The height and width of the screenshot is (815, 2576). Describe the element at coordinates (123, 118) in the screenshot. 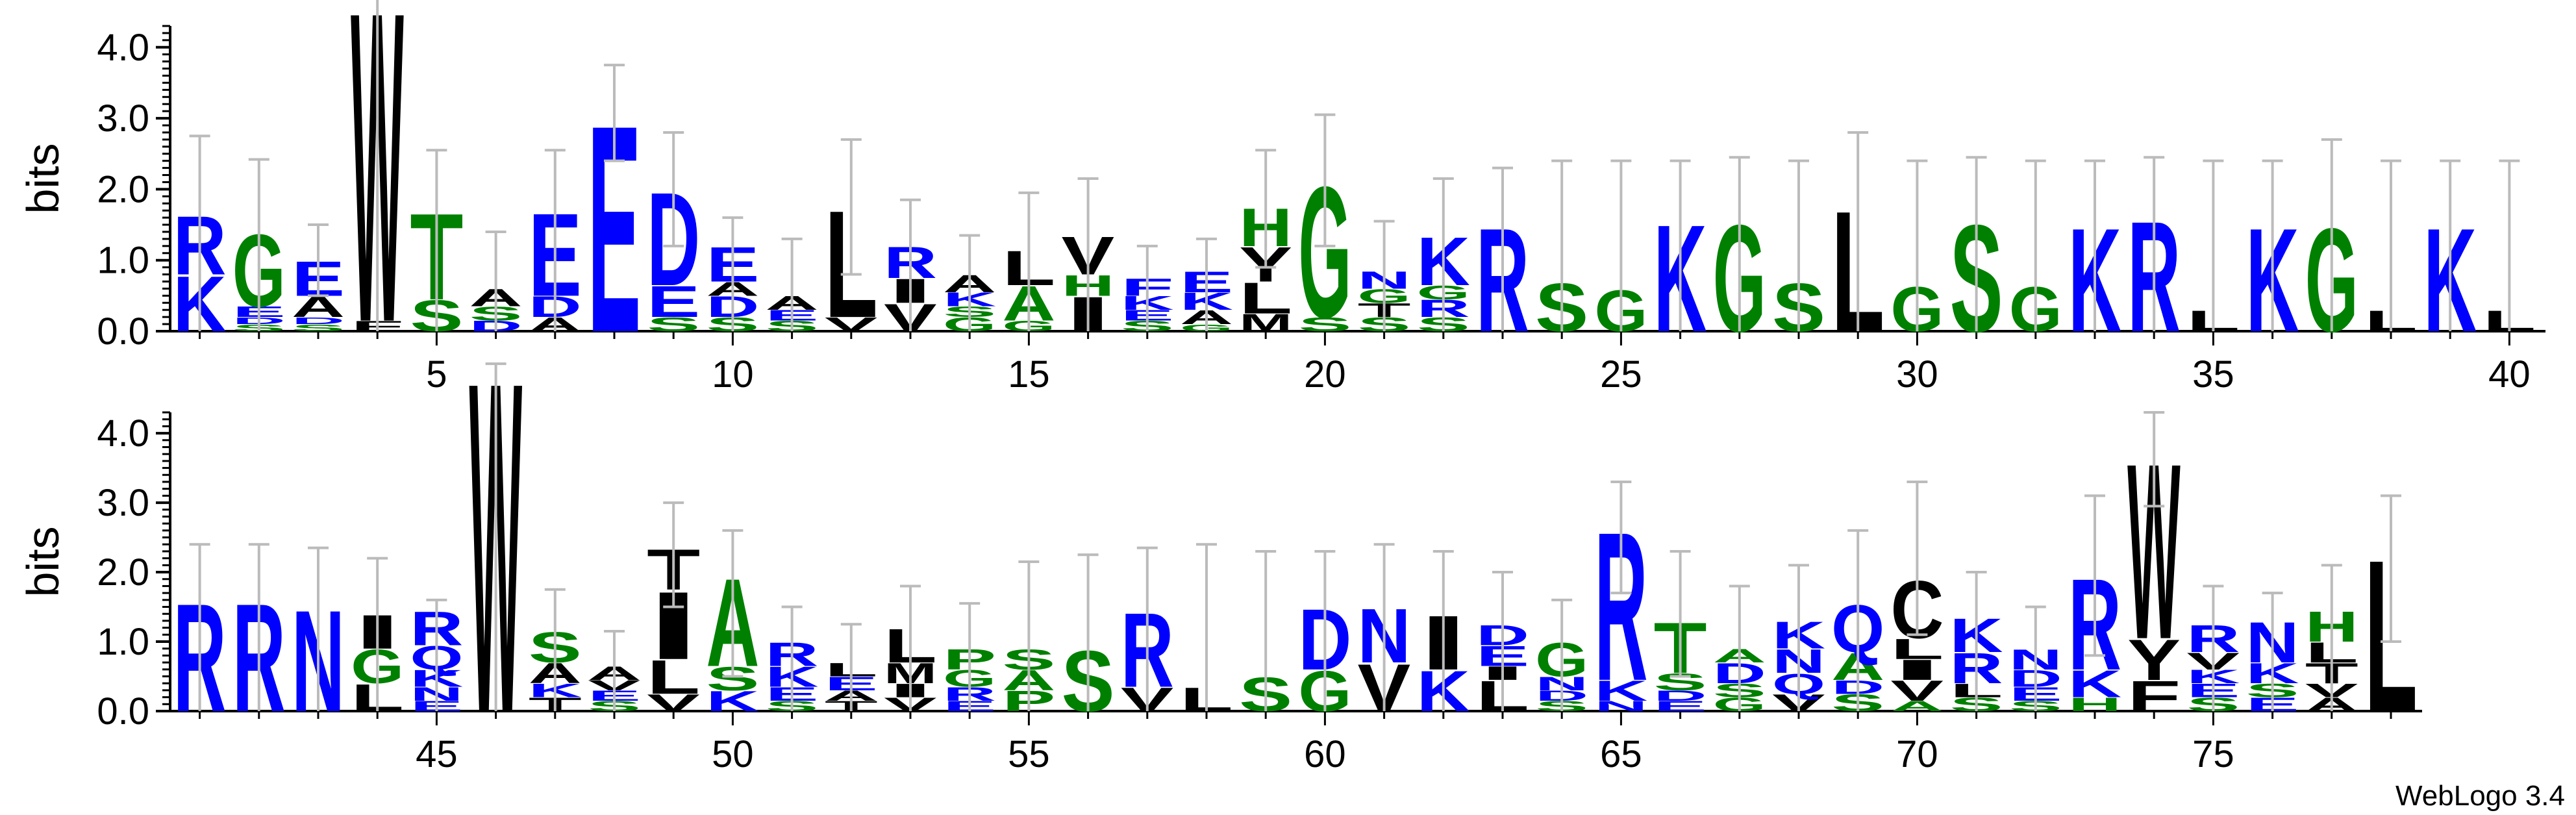

I see `y-tick-label: 3.0` at that location.